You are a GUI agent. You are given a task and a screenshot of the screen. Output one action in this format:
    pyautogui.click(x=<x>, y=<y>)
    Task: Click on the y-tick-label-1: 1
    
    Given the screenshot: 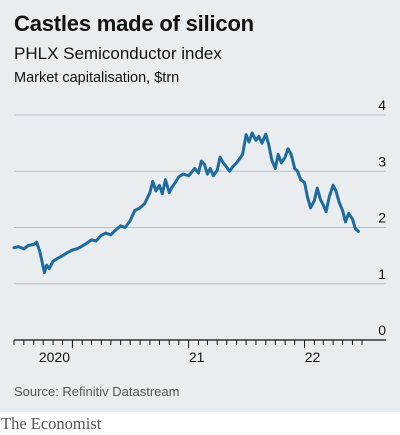 What is the action you would take?
    pyautogui.click(x=382, y=274)
    